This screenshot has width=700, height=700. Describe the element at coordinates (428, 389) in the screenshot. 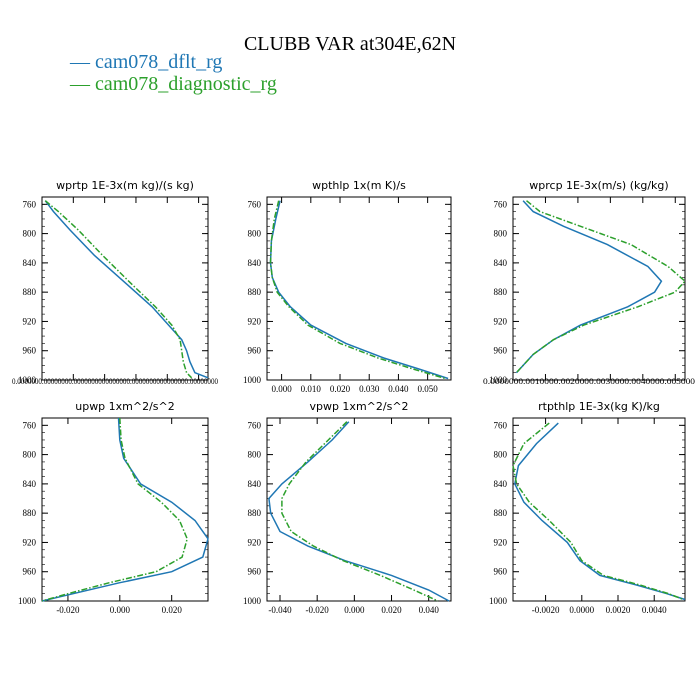

I see `x-tick-label: 0.050` at that location.